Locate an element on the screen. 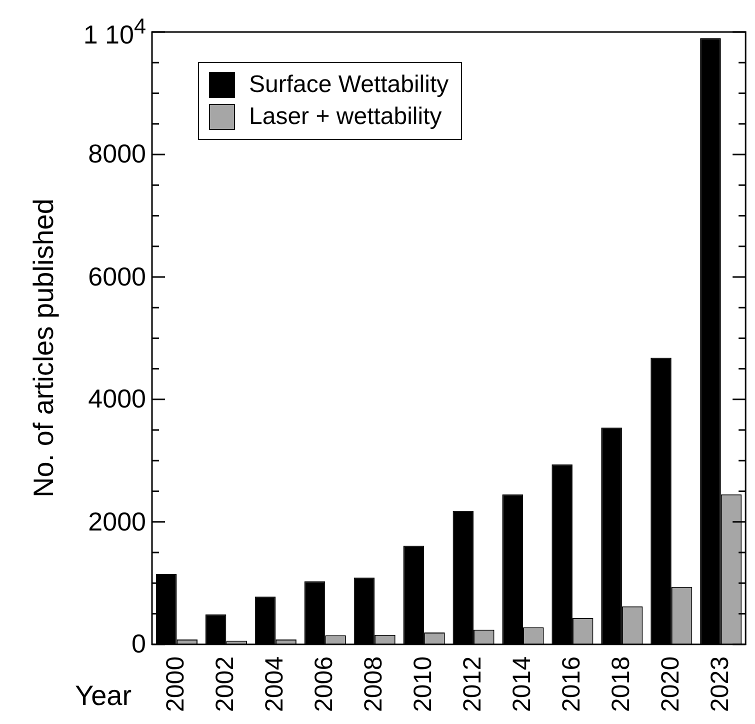  y-tick-label: 8000 is located at coordinates (117, 154).